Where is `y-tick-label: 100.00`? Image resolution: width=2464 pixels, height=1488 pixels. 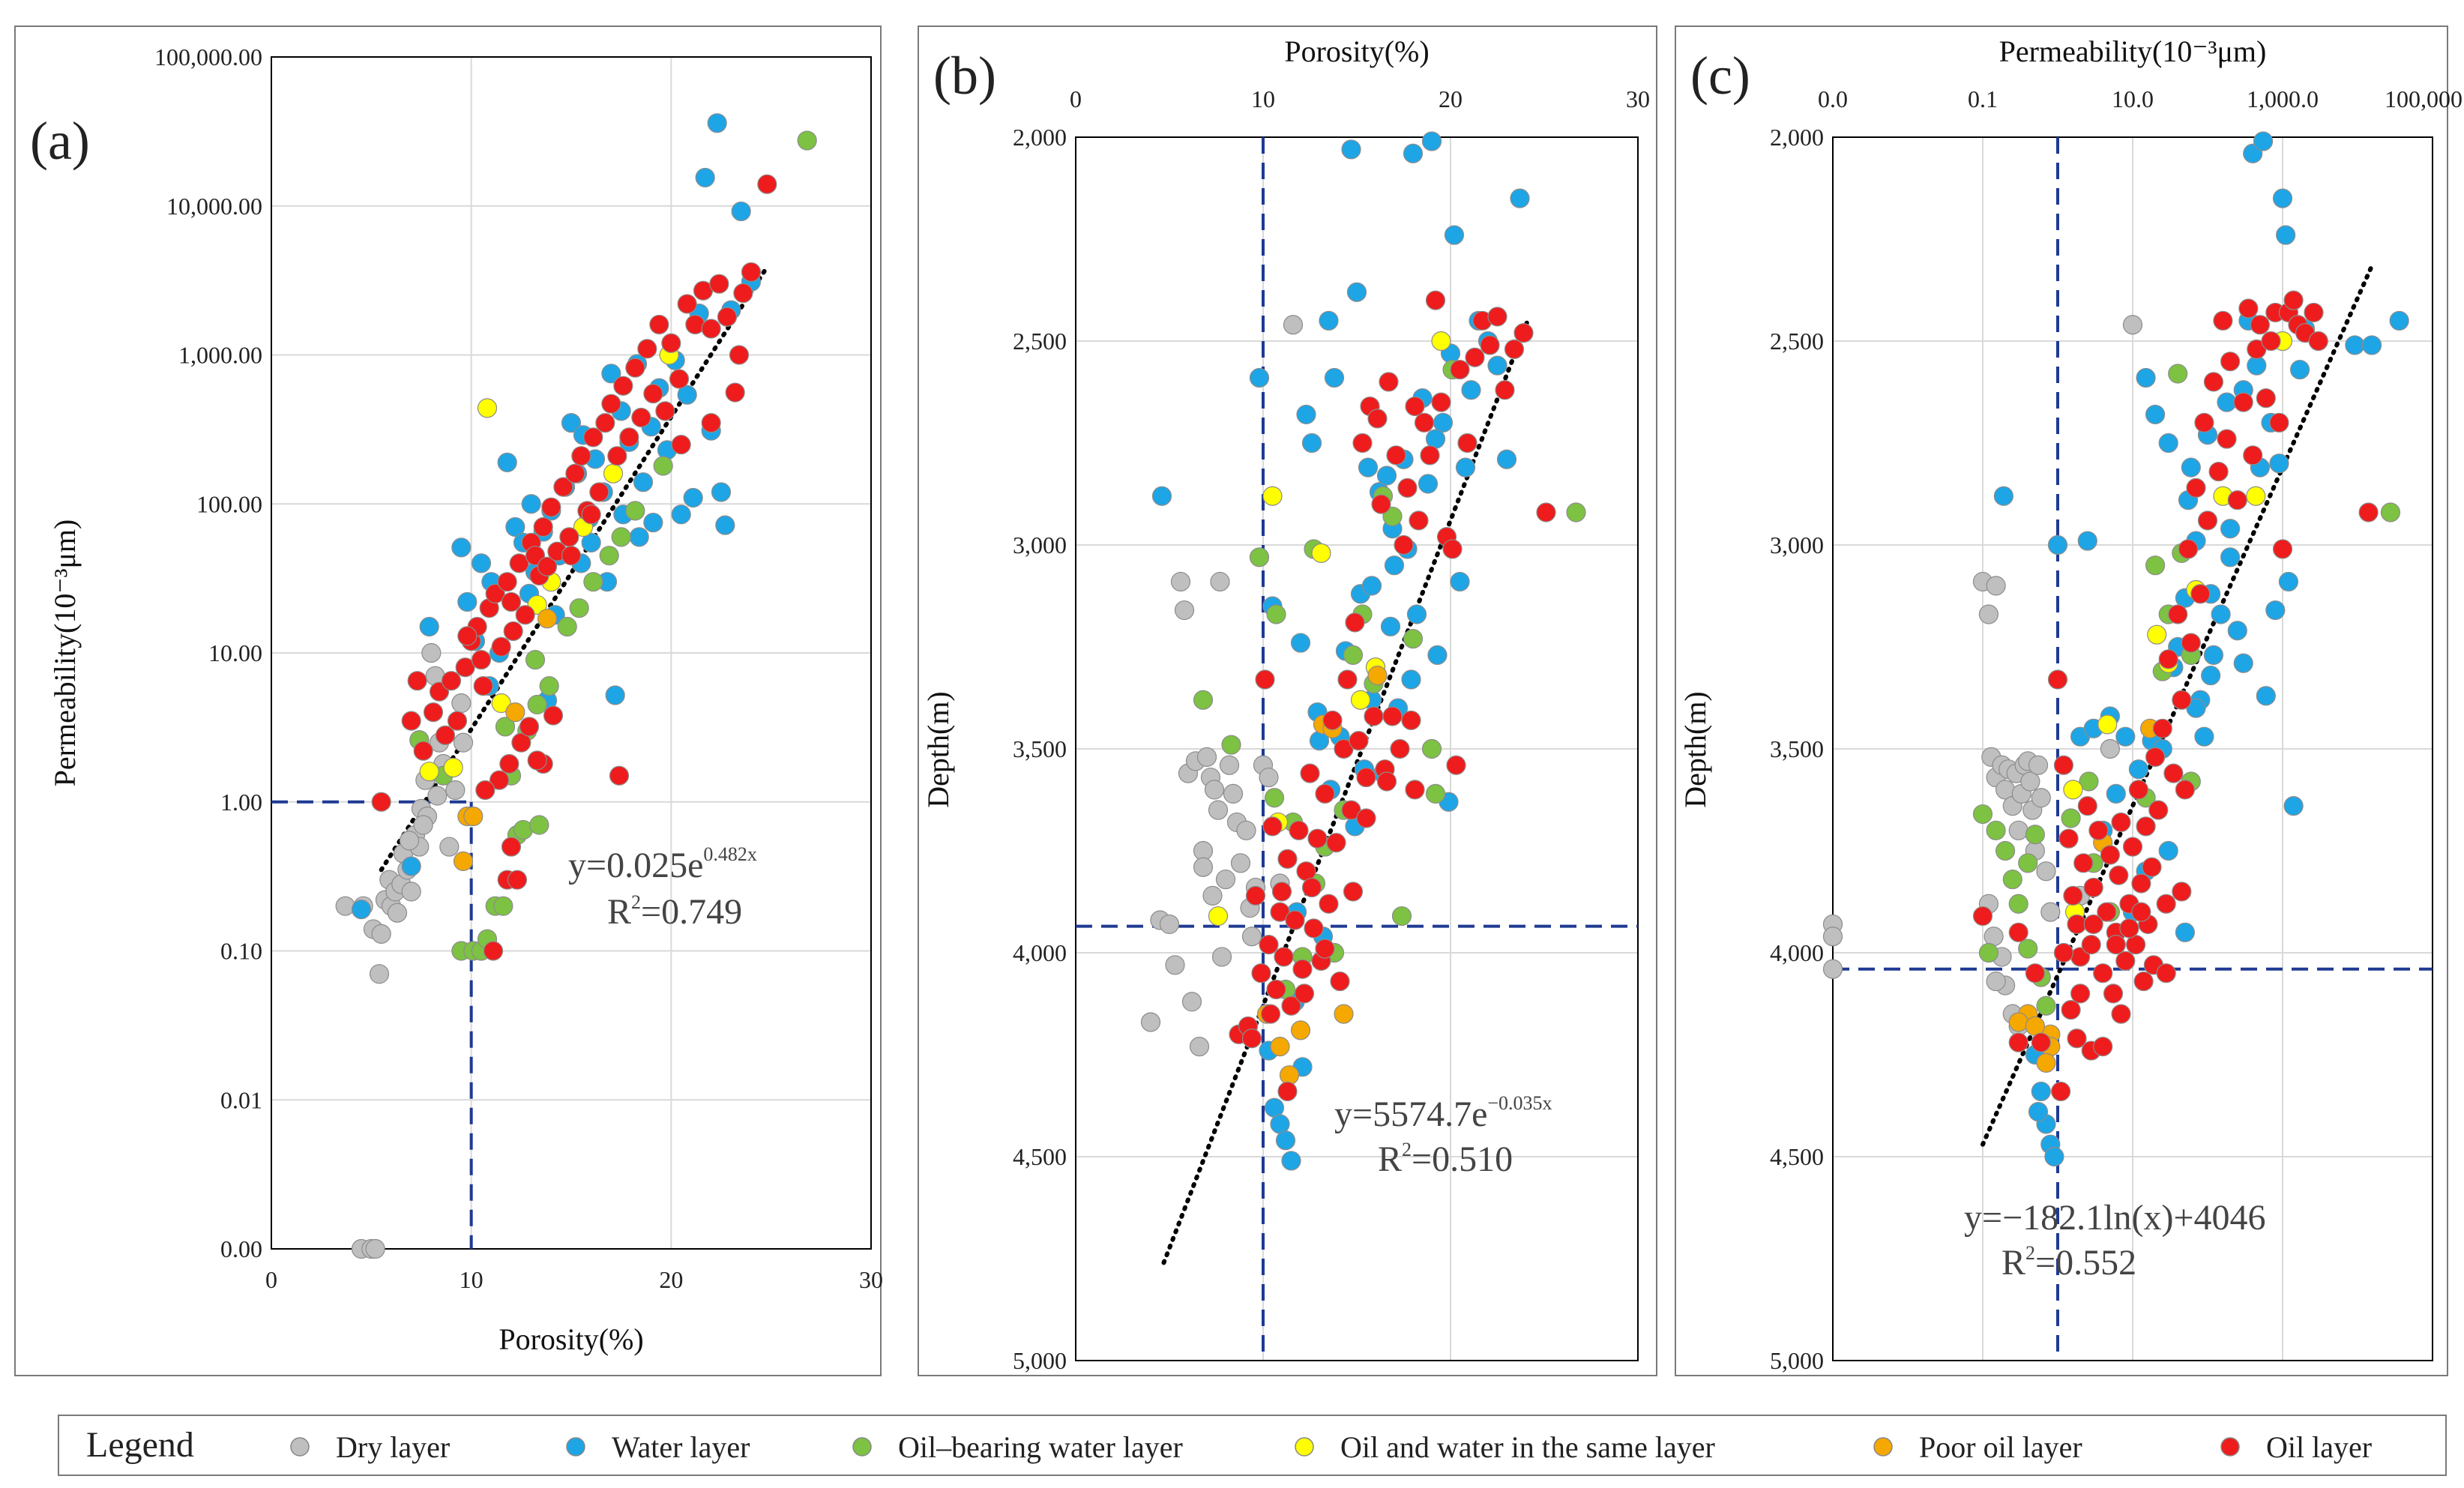
y-tick-label: 100.00 is located at coordinates (229, 504).